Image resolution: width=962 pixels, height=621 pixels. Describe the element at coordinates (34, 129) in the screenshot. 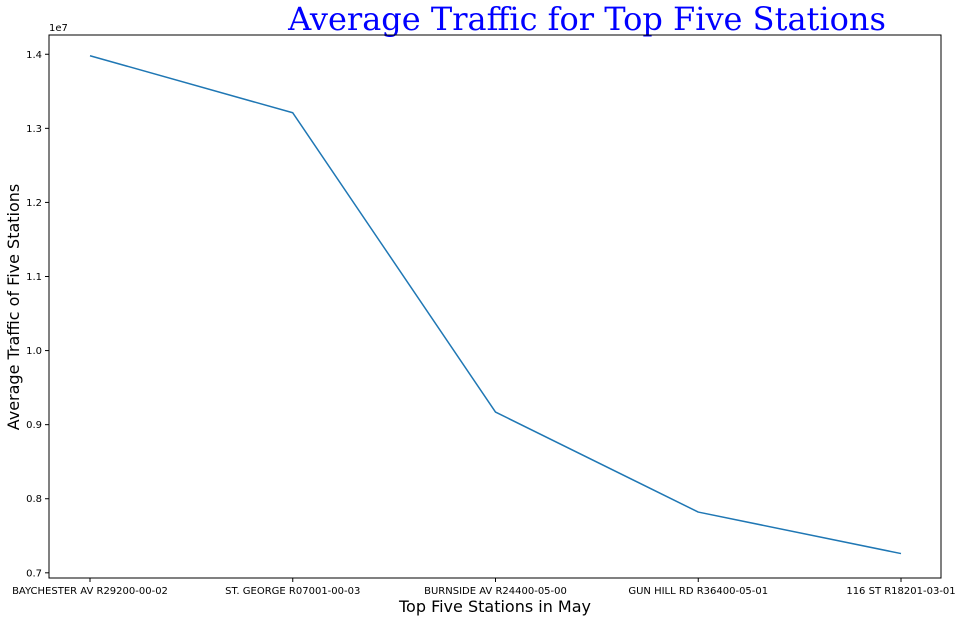

I see `y-tick-label: 1.3` at that location.